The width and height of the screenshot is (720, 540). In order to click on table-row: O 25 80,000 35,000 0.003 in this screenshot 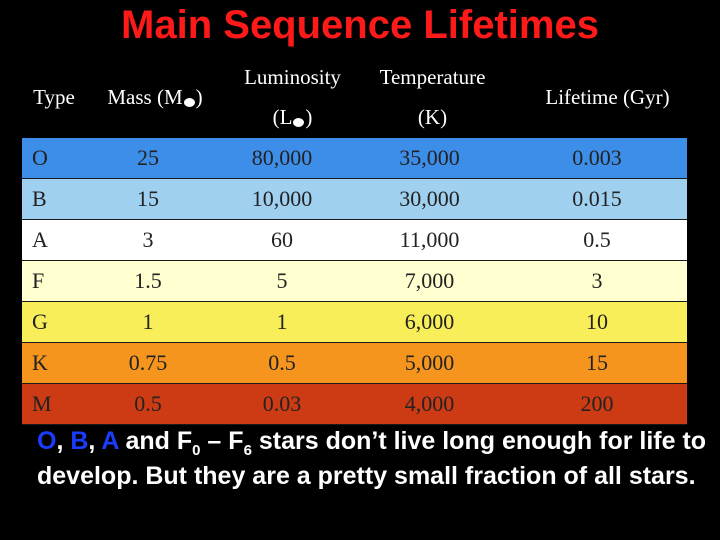, I will do `click(354, 158)`.